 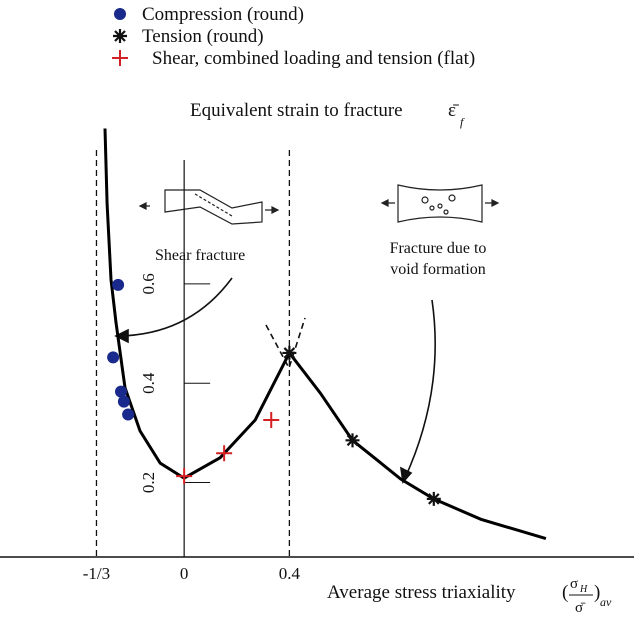 What do you see at coordinates (583, 589) in the screenshot?
I see `x-label-num-sub: H` at bounding box center [583, 589].